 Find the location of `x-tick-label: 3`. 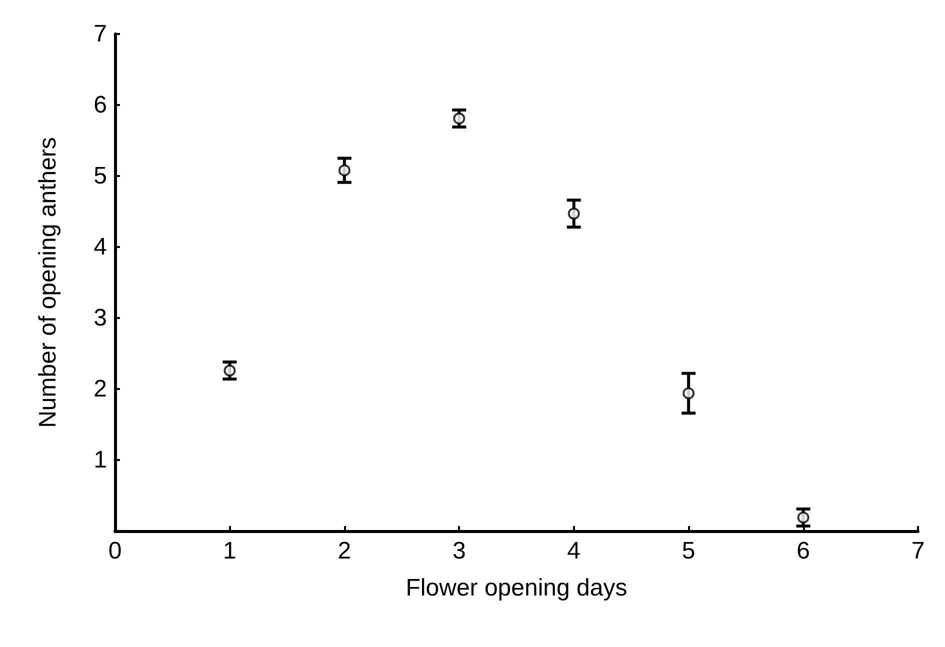

x-tick-label: 3 is located at coordinates (459, 551).